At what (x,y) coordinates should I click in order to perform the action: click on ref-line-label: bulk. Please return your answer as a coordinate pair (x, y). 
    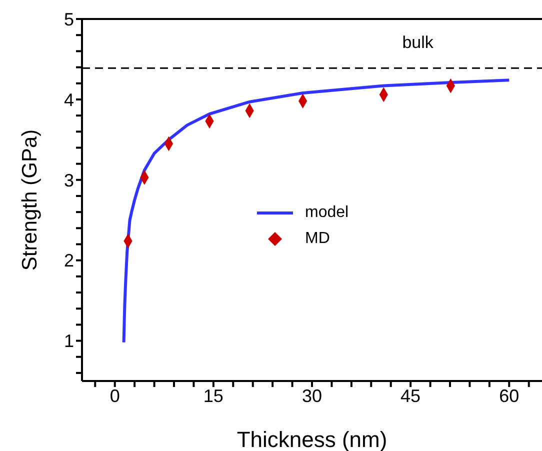
    Looking at the image, I should click on (418, 42).